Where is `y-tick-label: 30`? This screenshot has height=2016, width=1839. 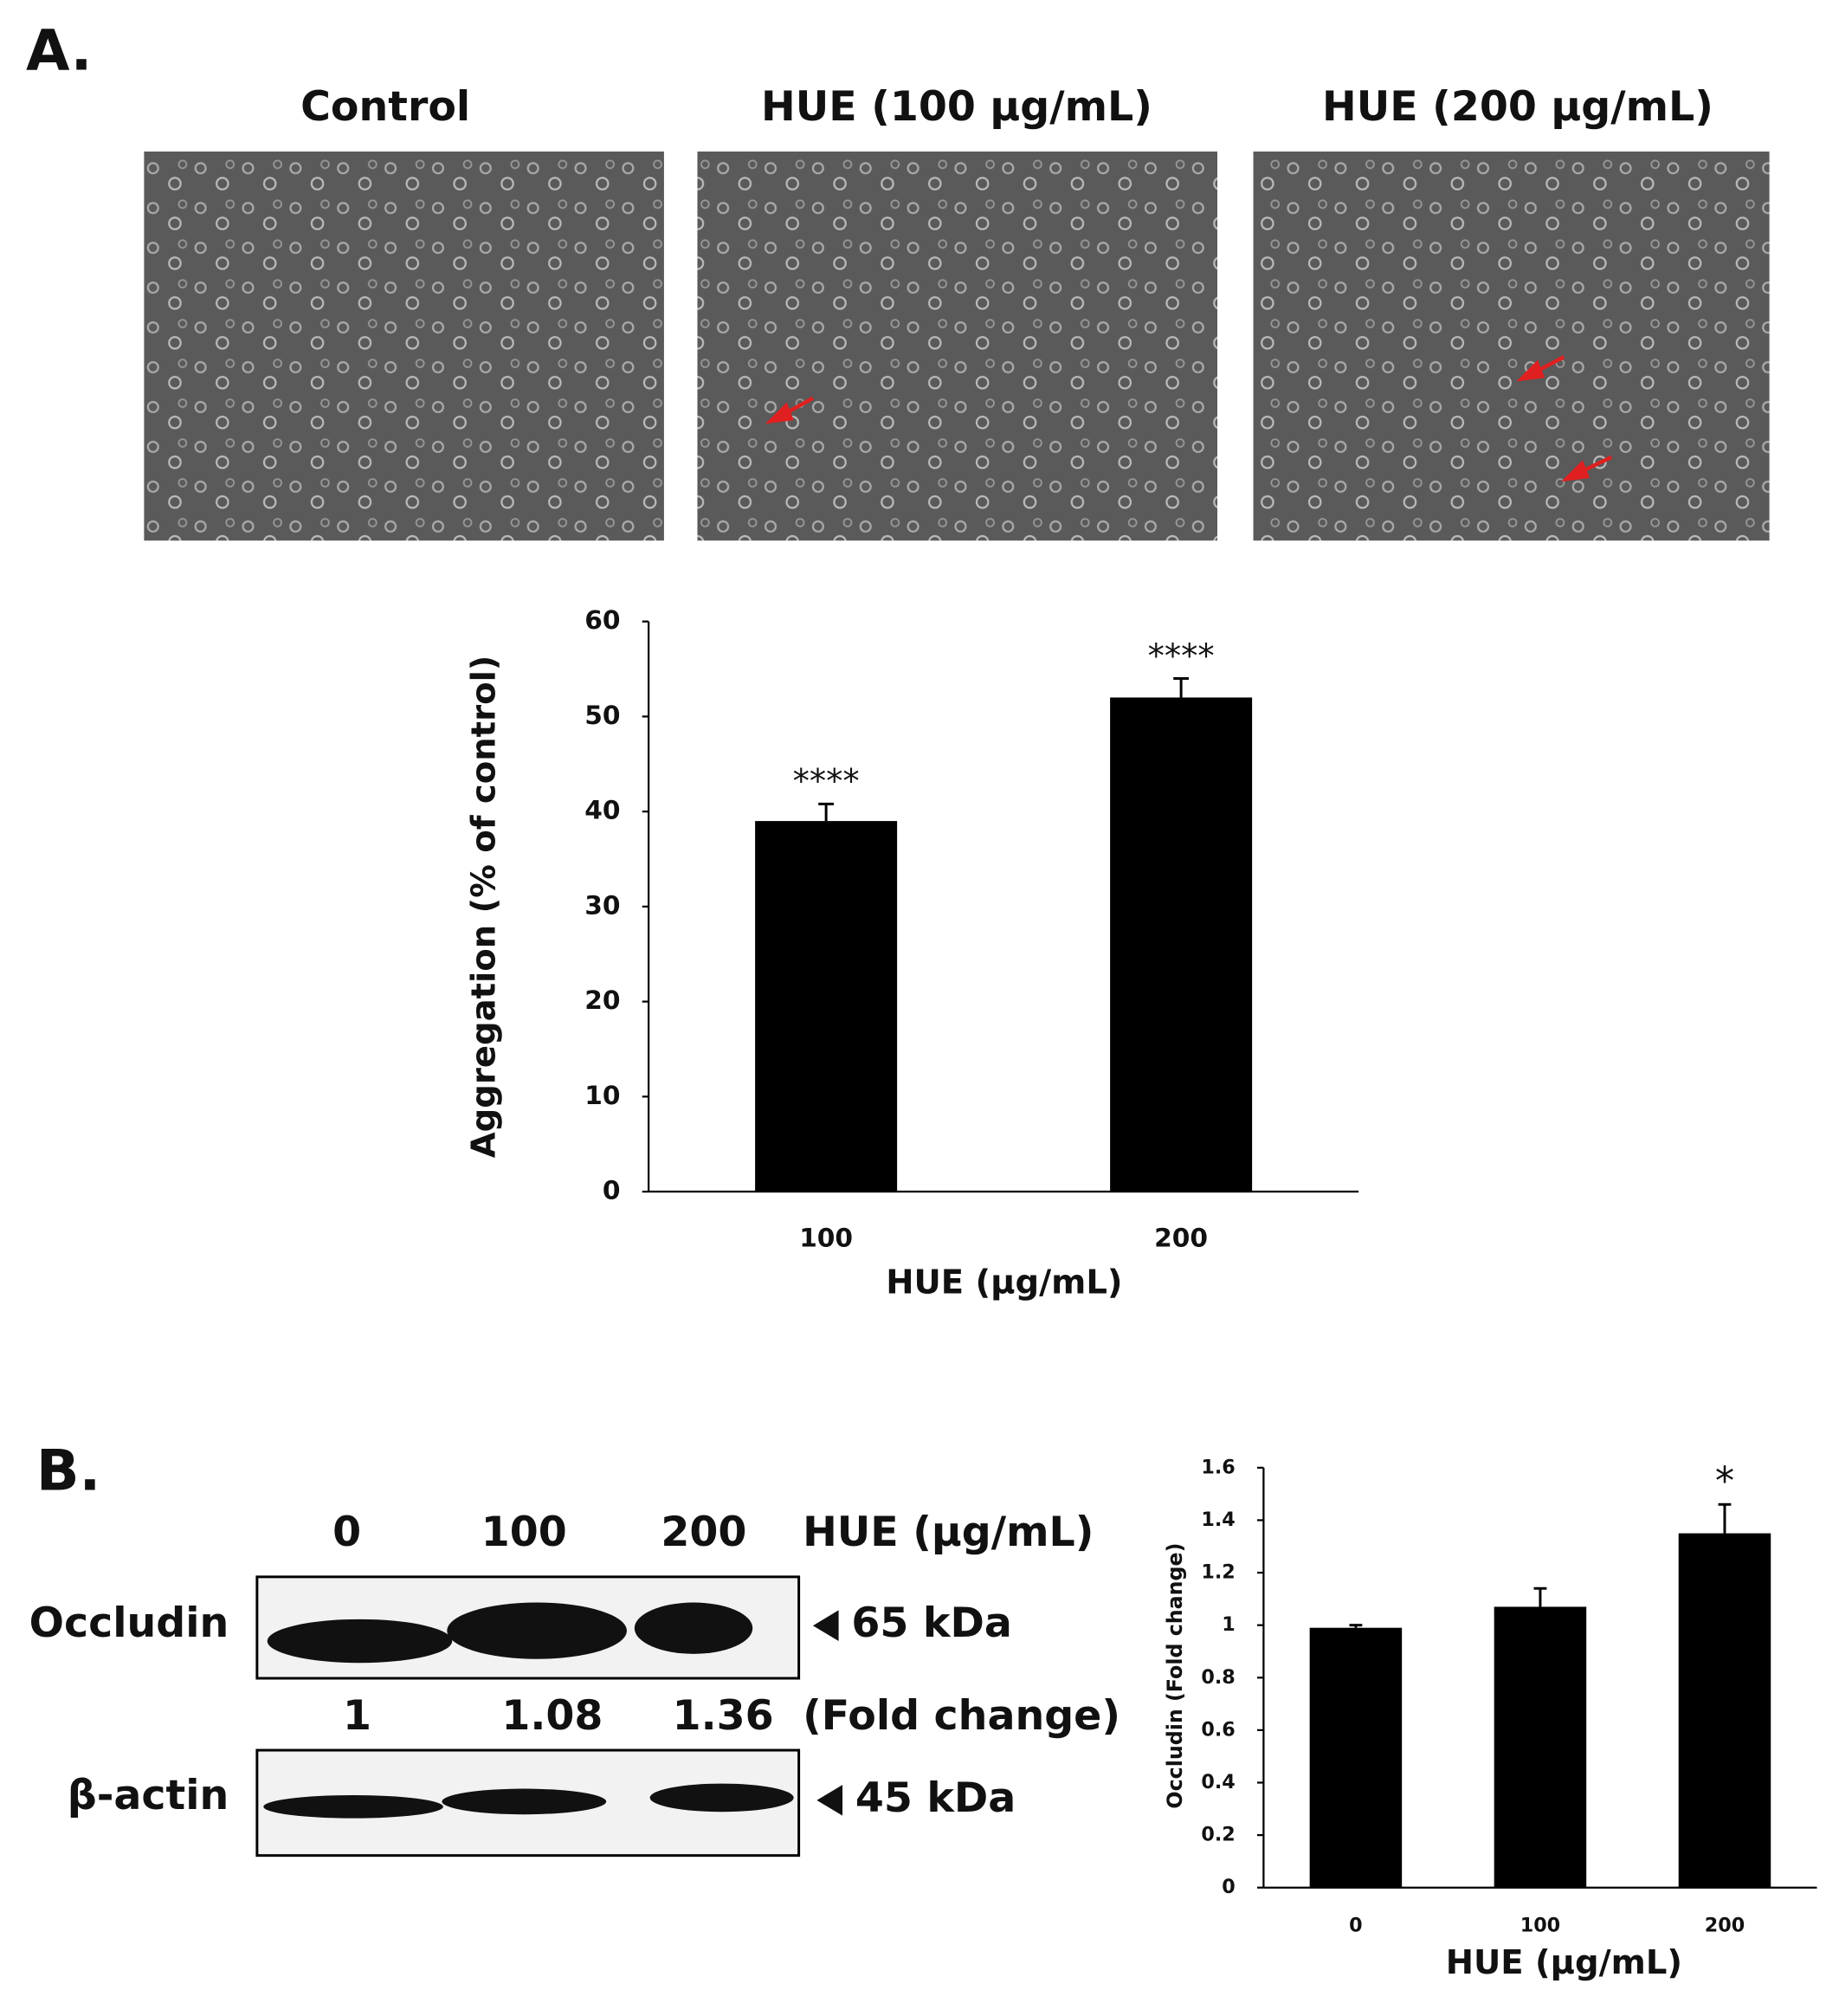
y-tick-label: 30 is located at coordinates (602, 904).